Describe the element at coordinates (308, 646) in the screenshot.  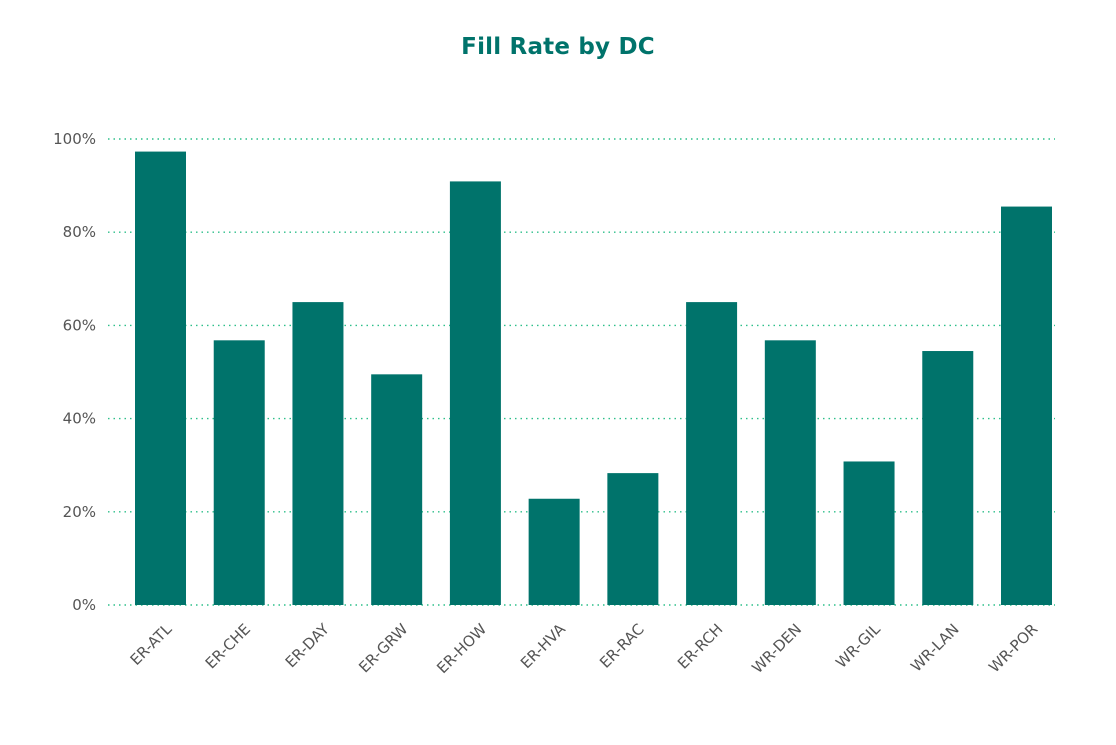
I see `x-tick-label: ER-DAY` at that location.